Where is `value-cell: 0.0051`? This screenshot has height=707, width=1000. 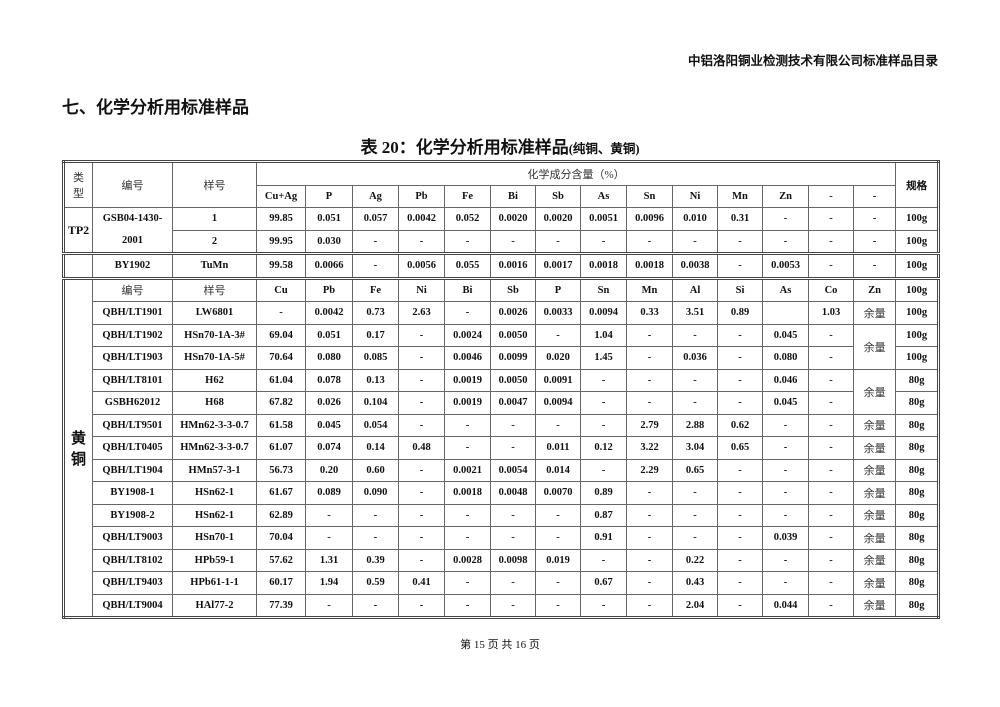 value-cell: 0.0051 is located at coordinates (603, 219).